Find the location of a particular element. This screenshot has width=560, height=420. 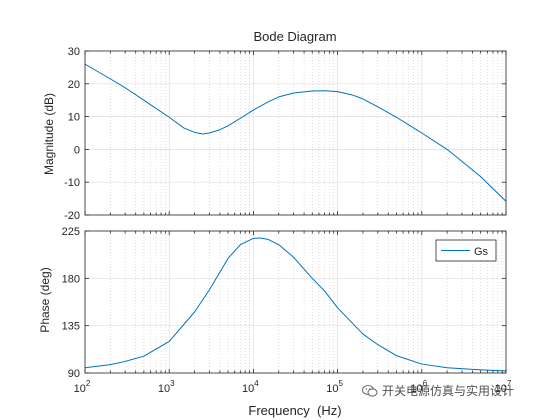

magnitude-ytick-label: 0 is located at coordinates (77, 150).